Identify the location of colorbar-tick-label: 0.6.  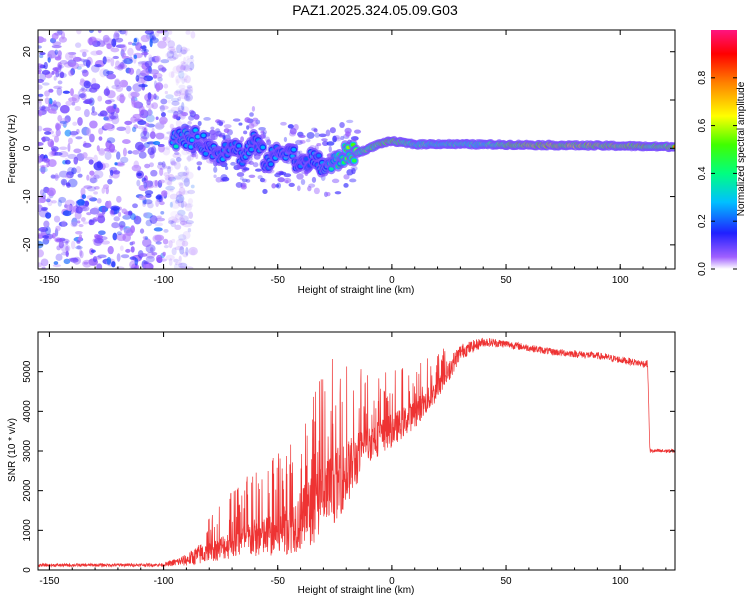
(702, 125).